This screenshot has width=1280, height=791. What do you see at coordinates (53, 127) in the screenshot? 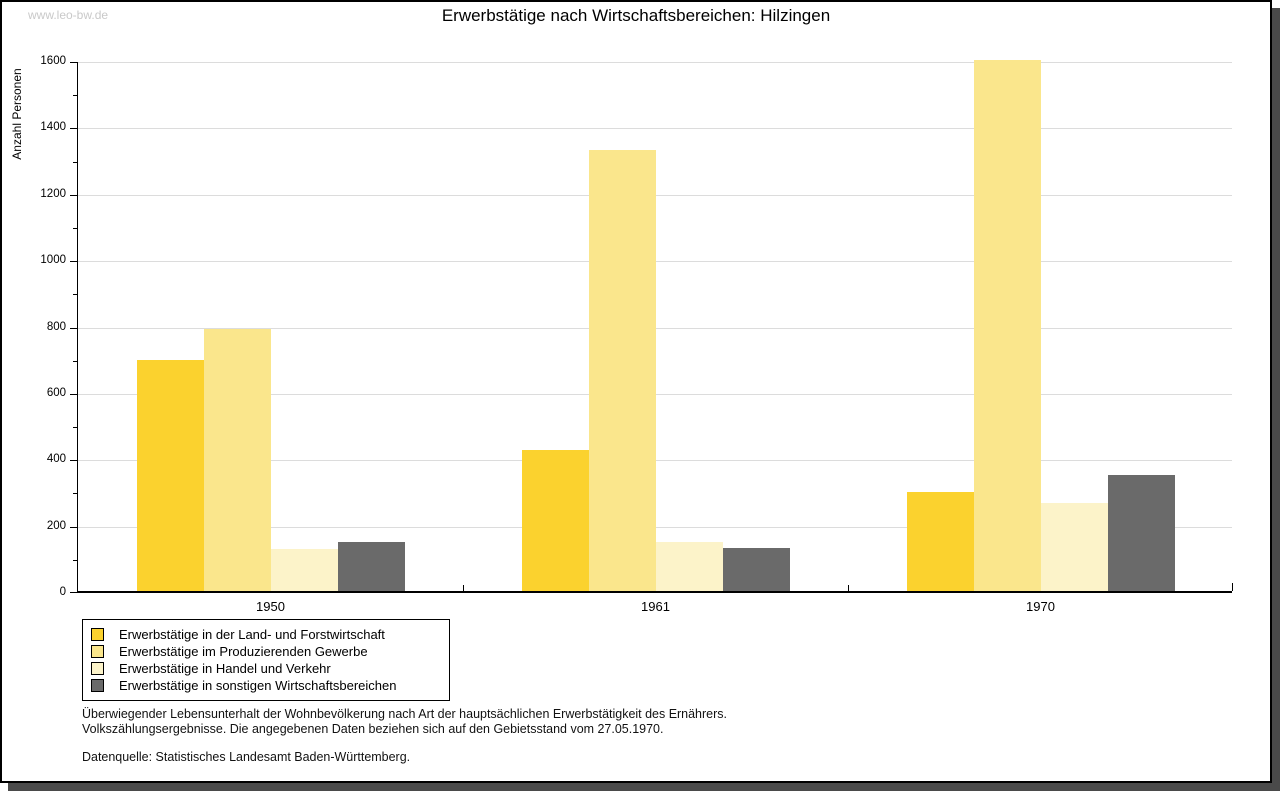
I see `y-tick-label-1400: 1400` at bounding box center [53, 127].